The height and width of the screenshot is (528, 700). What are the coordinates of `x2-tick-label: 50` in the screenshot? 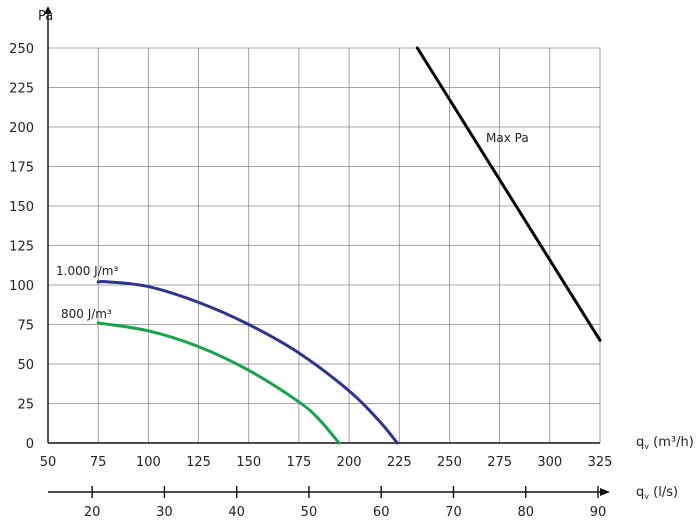 It's located at (309, 512).